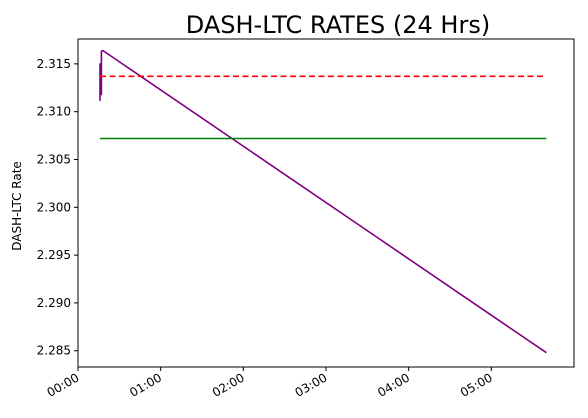 Image resolution: width=588 pixels, height=418 pixels. What do you see at coordinates (54, 159) in the screenshot?
I see `y-tick-label: 2.305` at bounding box center [54, 159].